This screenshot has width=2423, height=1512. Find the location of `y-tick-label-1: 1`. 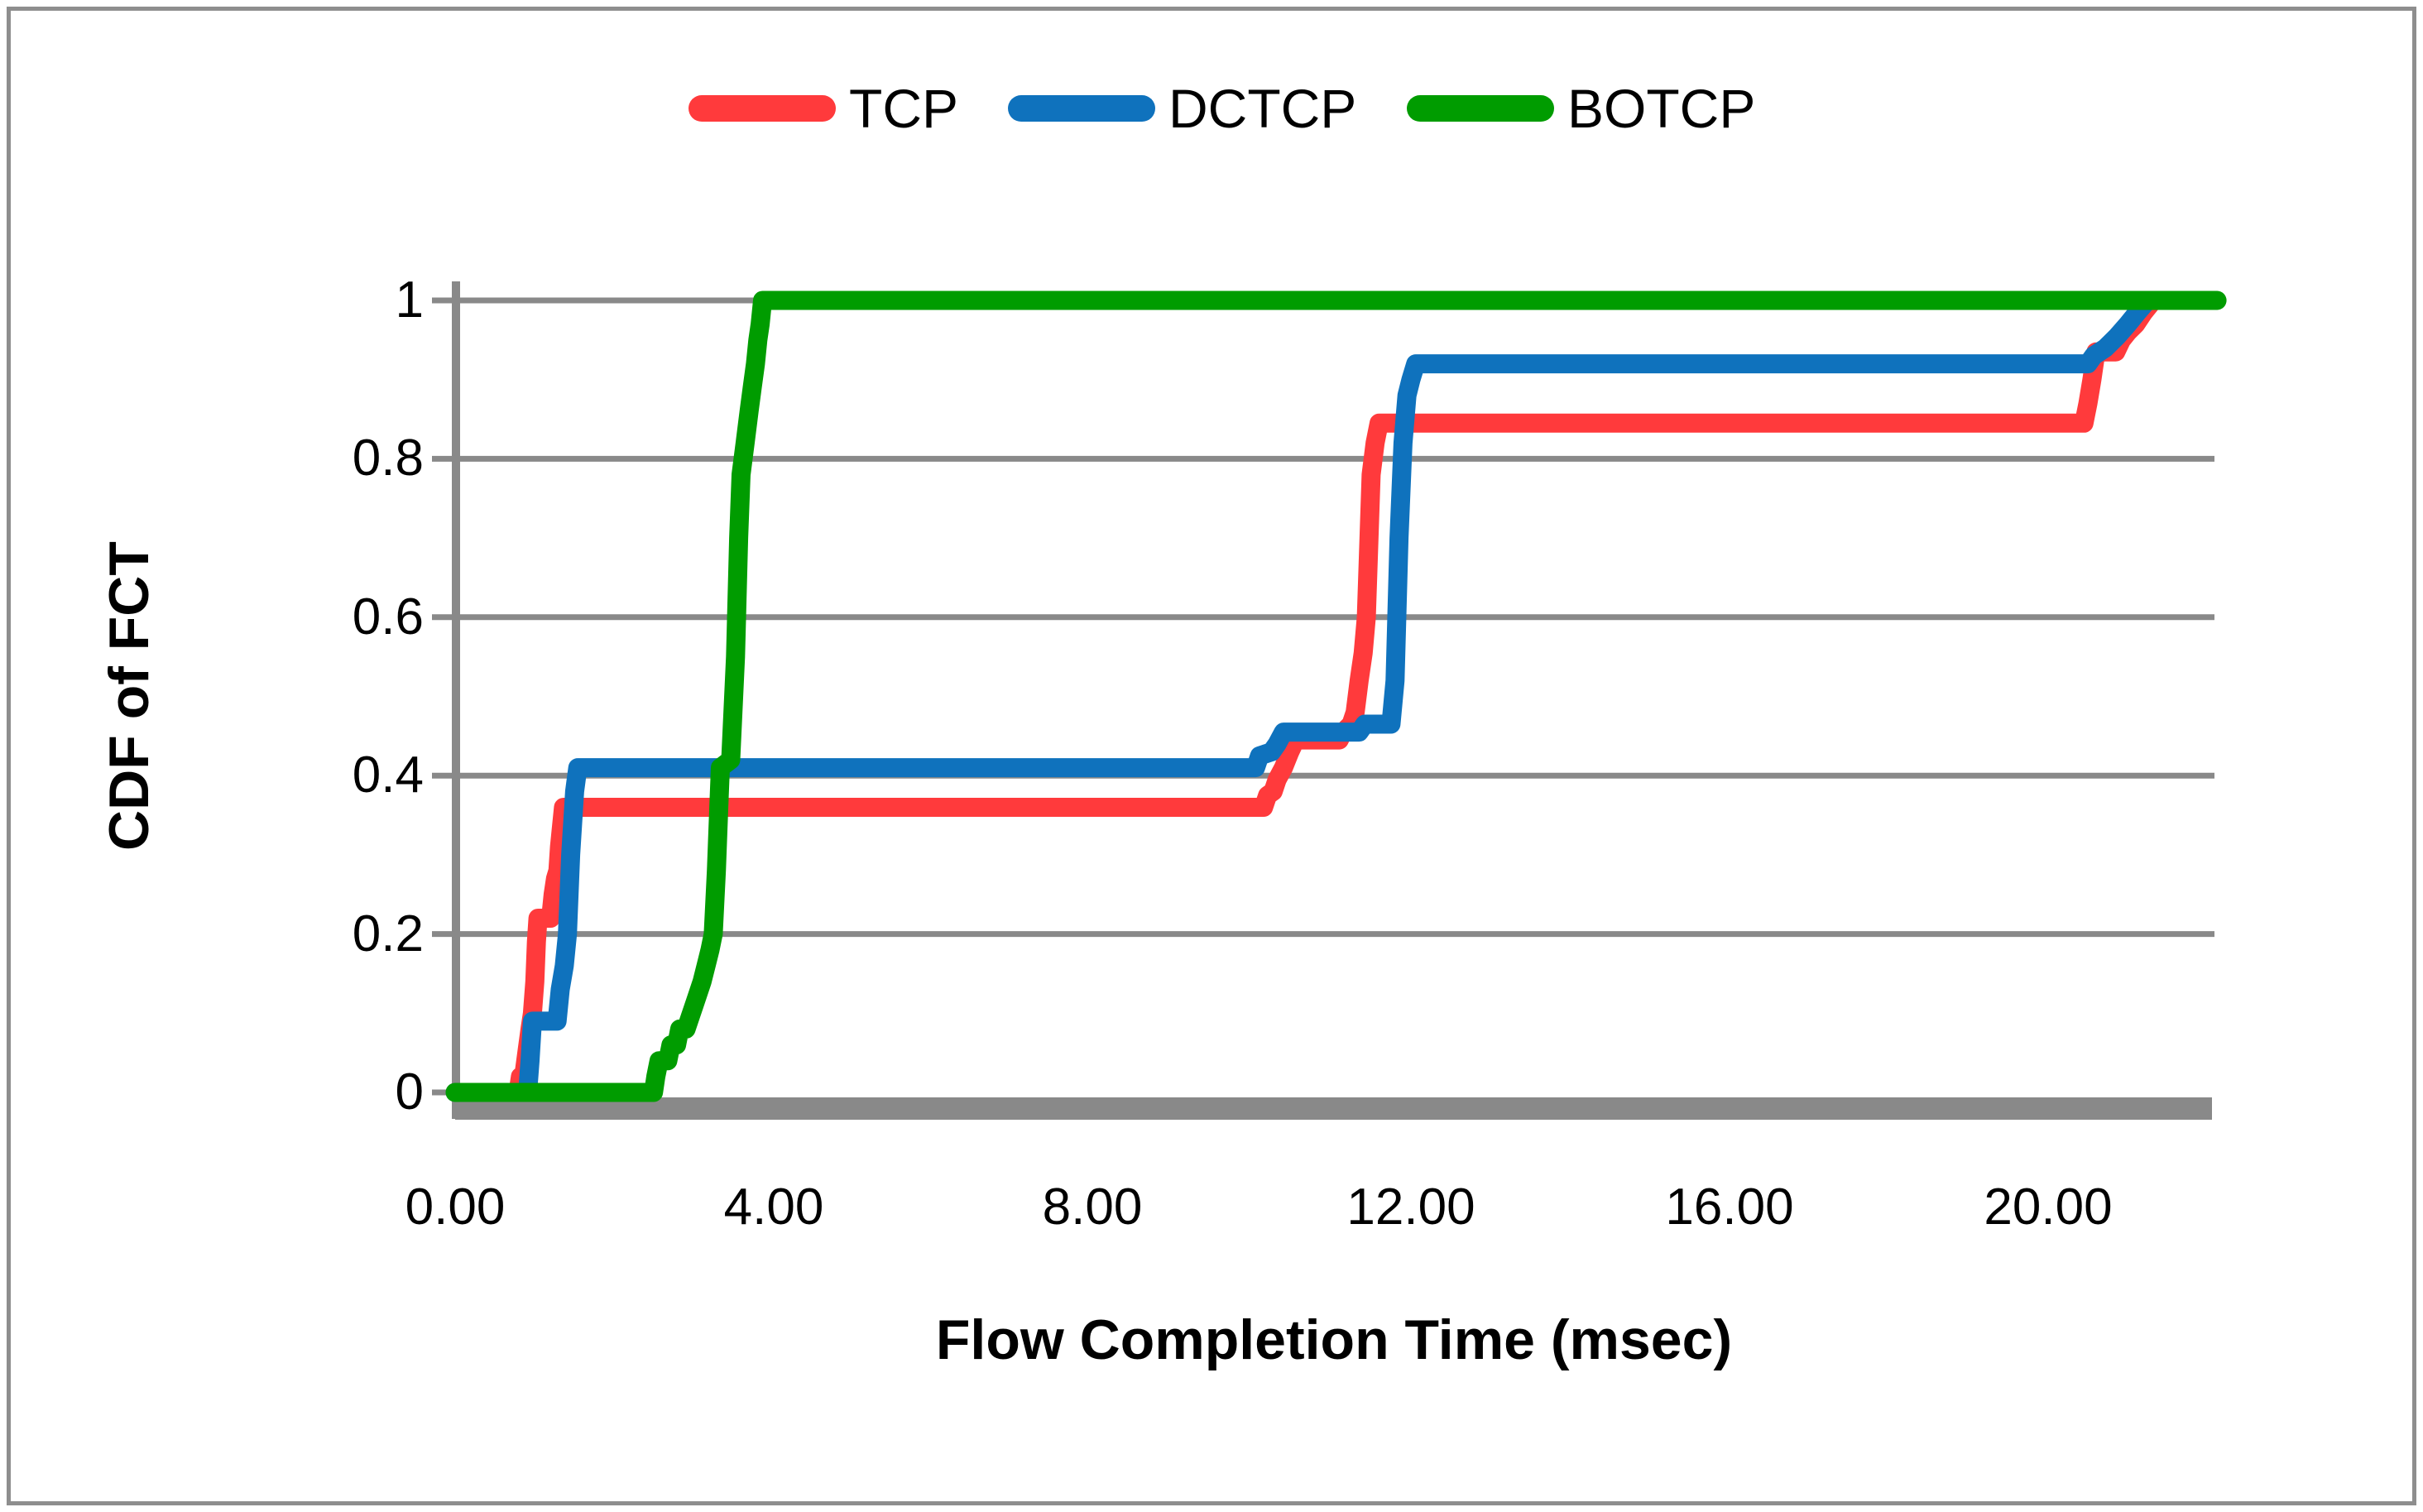

y-tick-label-1: 1 is located at coordinates (410, 300).